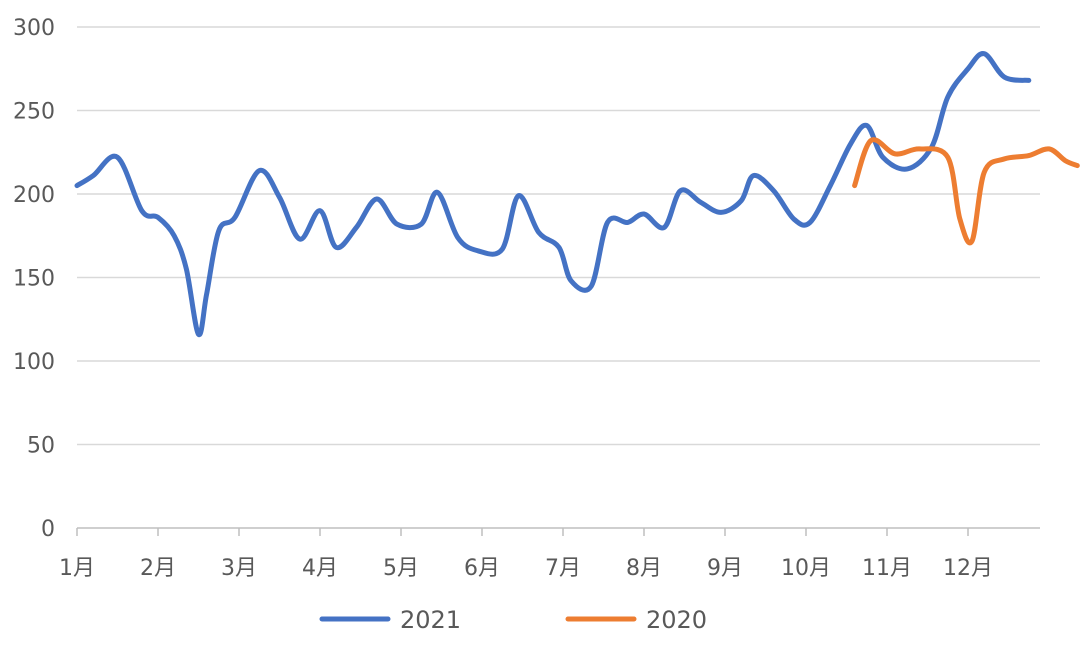  Describe the element at coordinates (644, 568) in the screenshot. I see `x-tick-label: 8月` at that location.